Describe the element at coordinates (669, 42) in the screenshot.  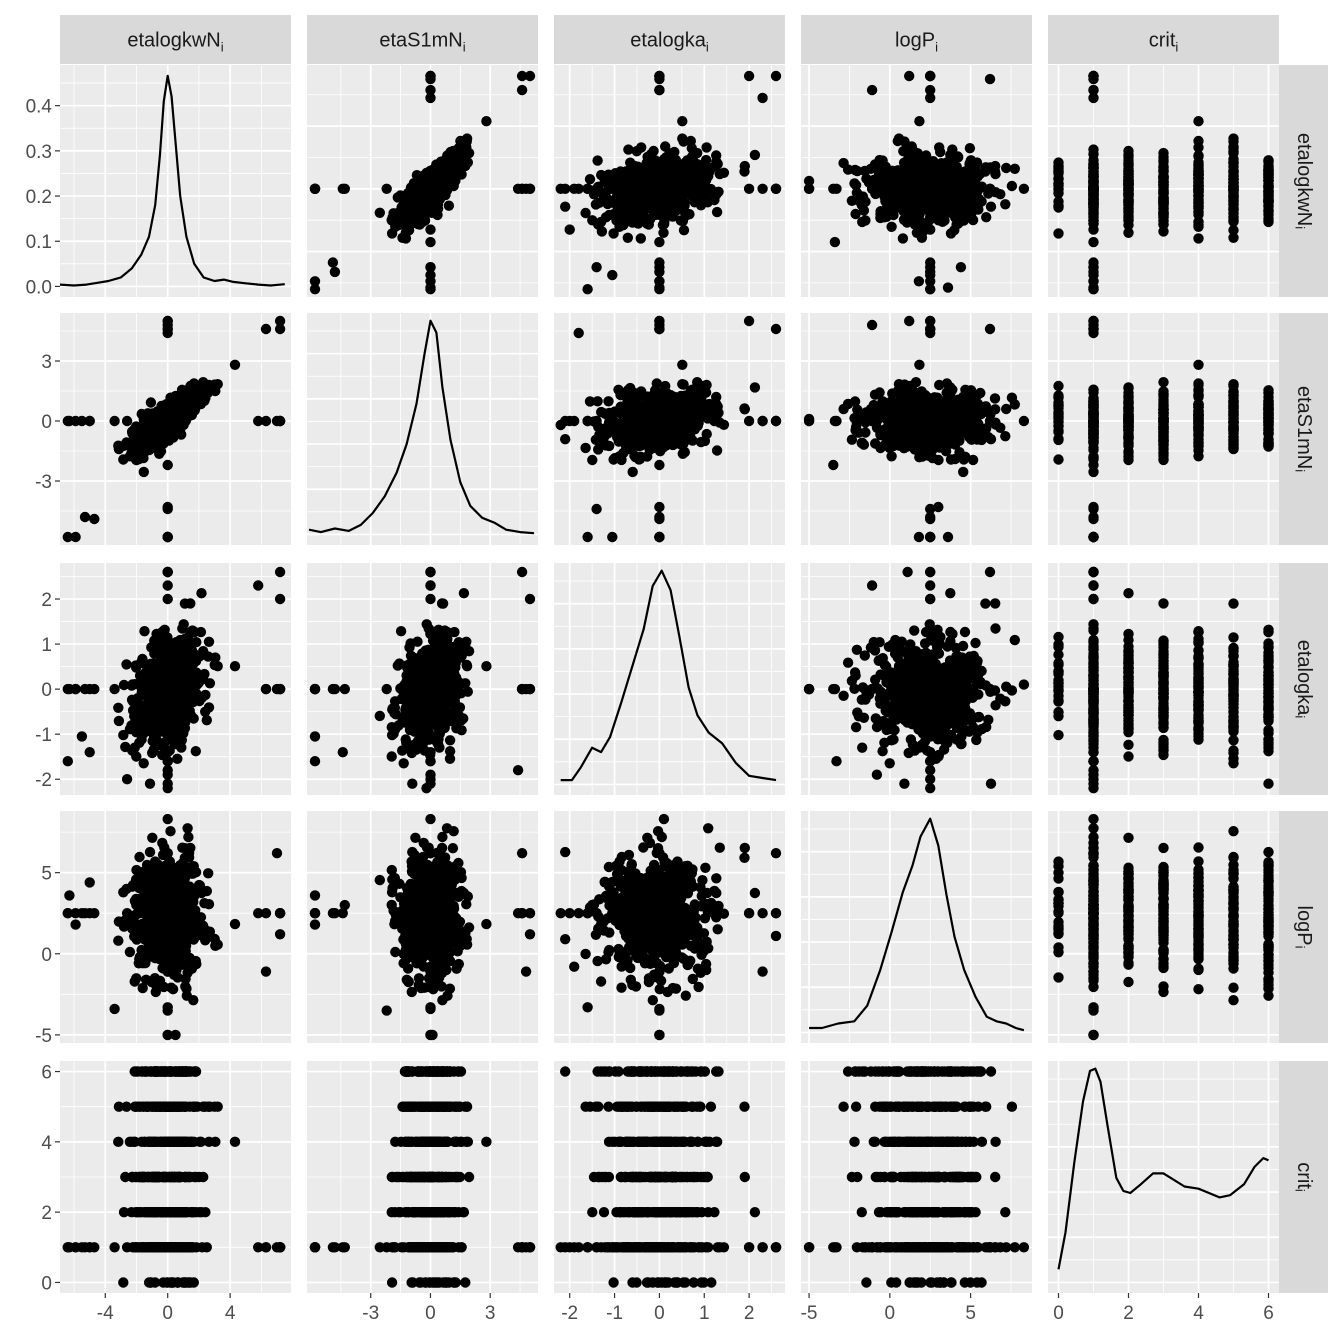
I see `strip-label-top-etalogka: etalogkai` at that location.